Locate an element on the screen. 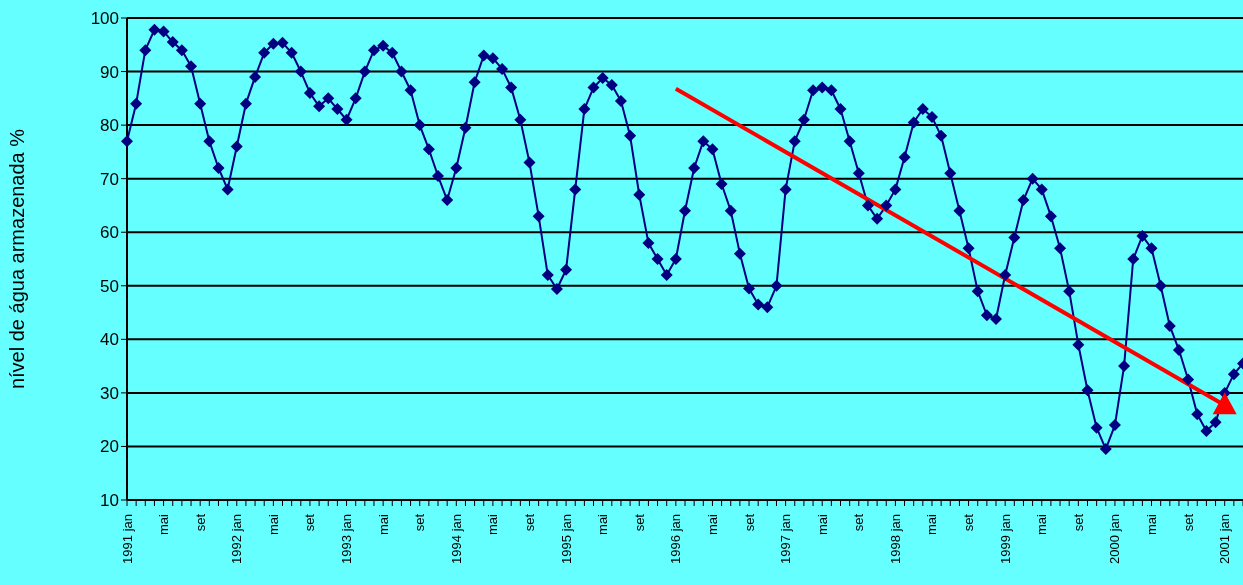 The width and height of the screenshot is (1243, 585). x-tick-label: 1997 jan is located at coordinates (786, 539).